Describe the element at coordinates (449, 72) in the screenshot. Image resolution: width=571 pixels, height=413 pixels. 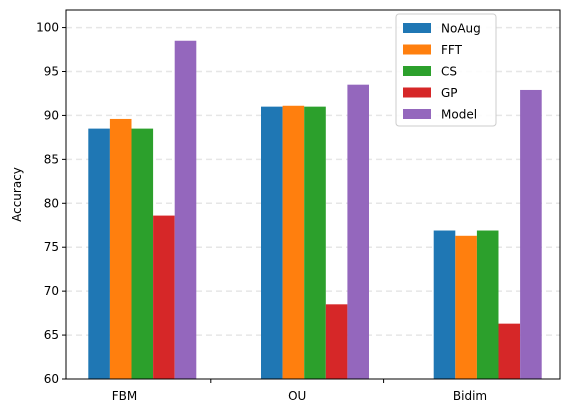
I see `legend-label-cs: CS` at that location.